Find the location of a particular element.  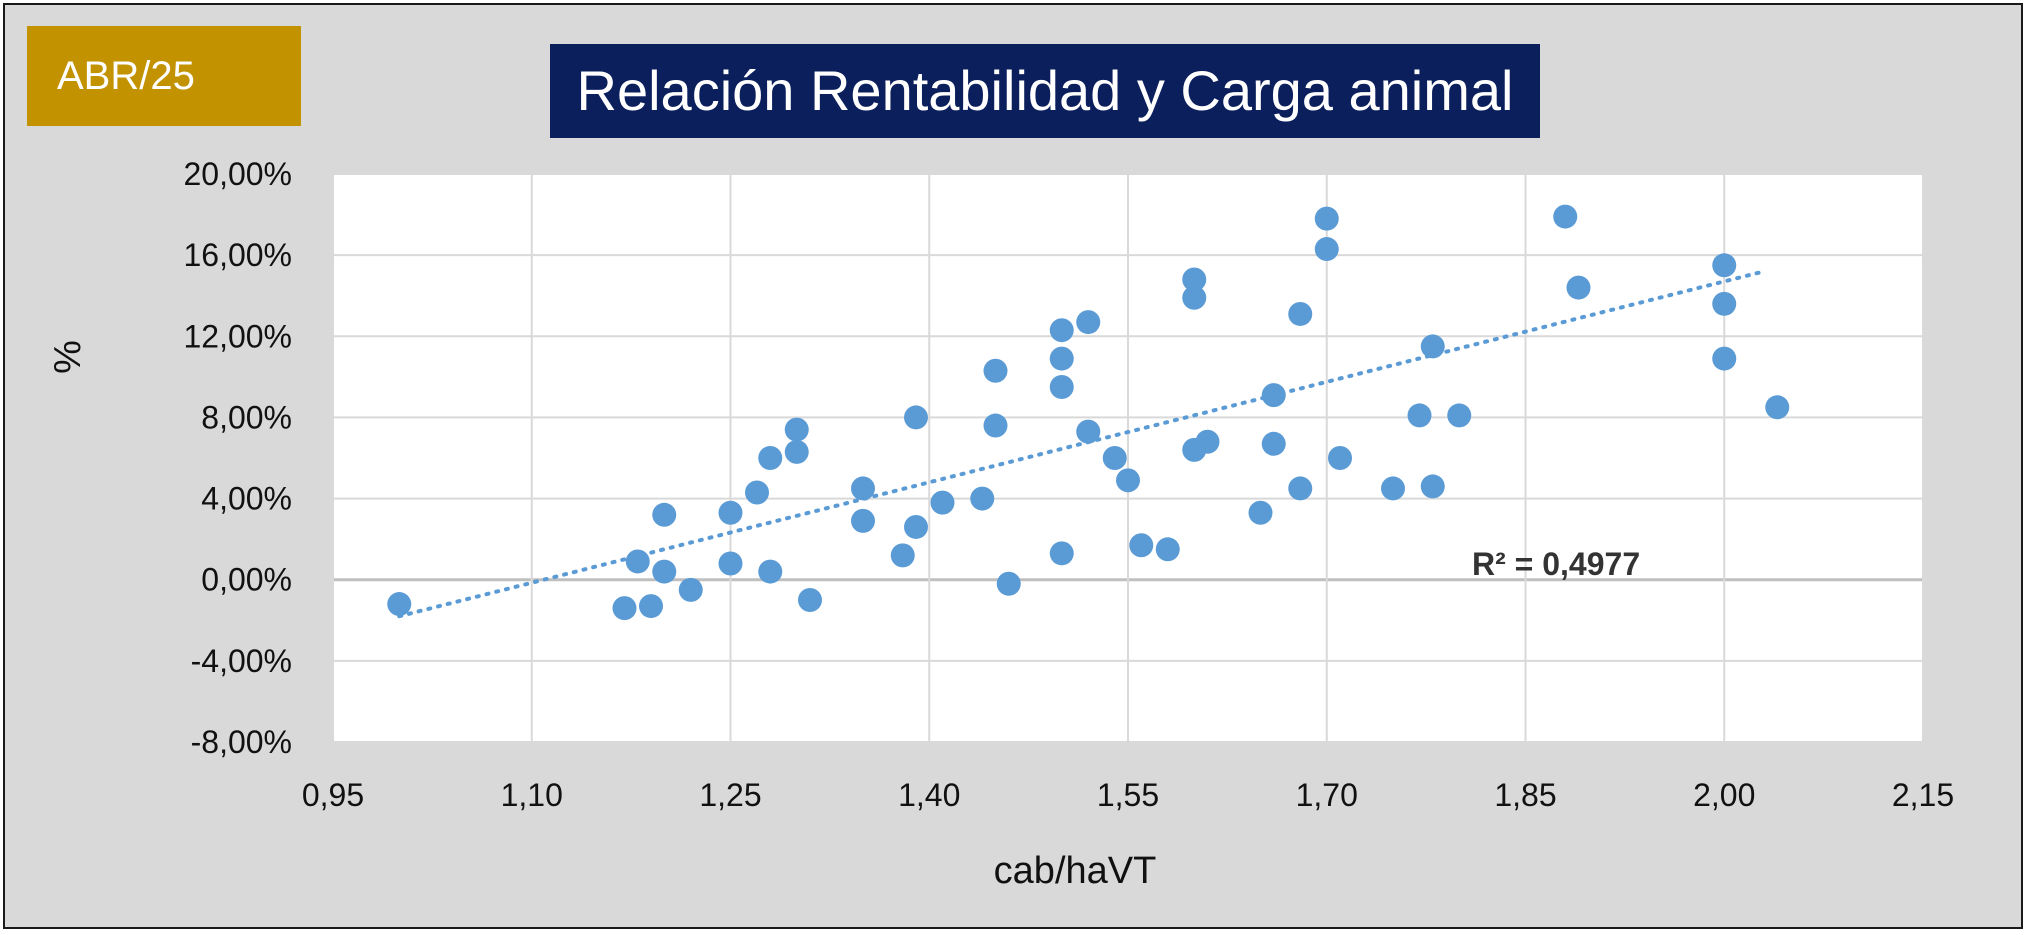

x-tick-label: 1,55 is located at coordinates (1128, 795).